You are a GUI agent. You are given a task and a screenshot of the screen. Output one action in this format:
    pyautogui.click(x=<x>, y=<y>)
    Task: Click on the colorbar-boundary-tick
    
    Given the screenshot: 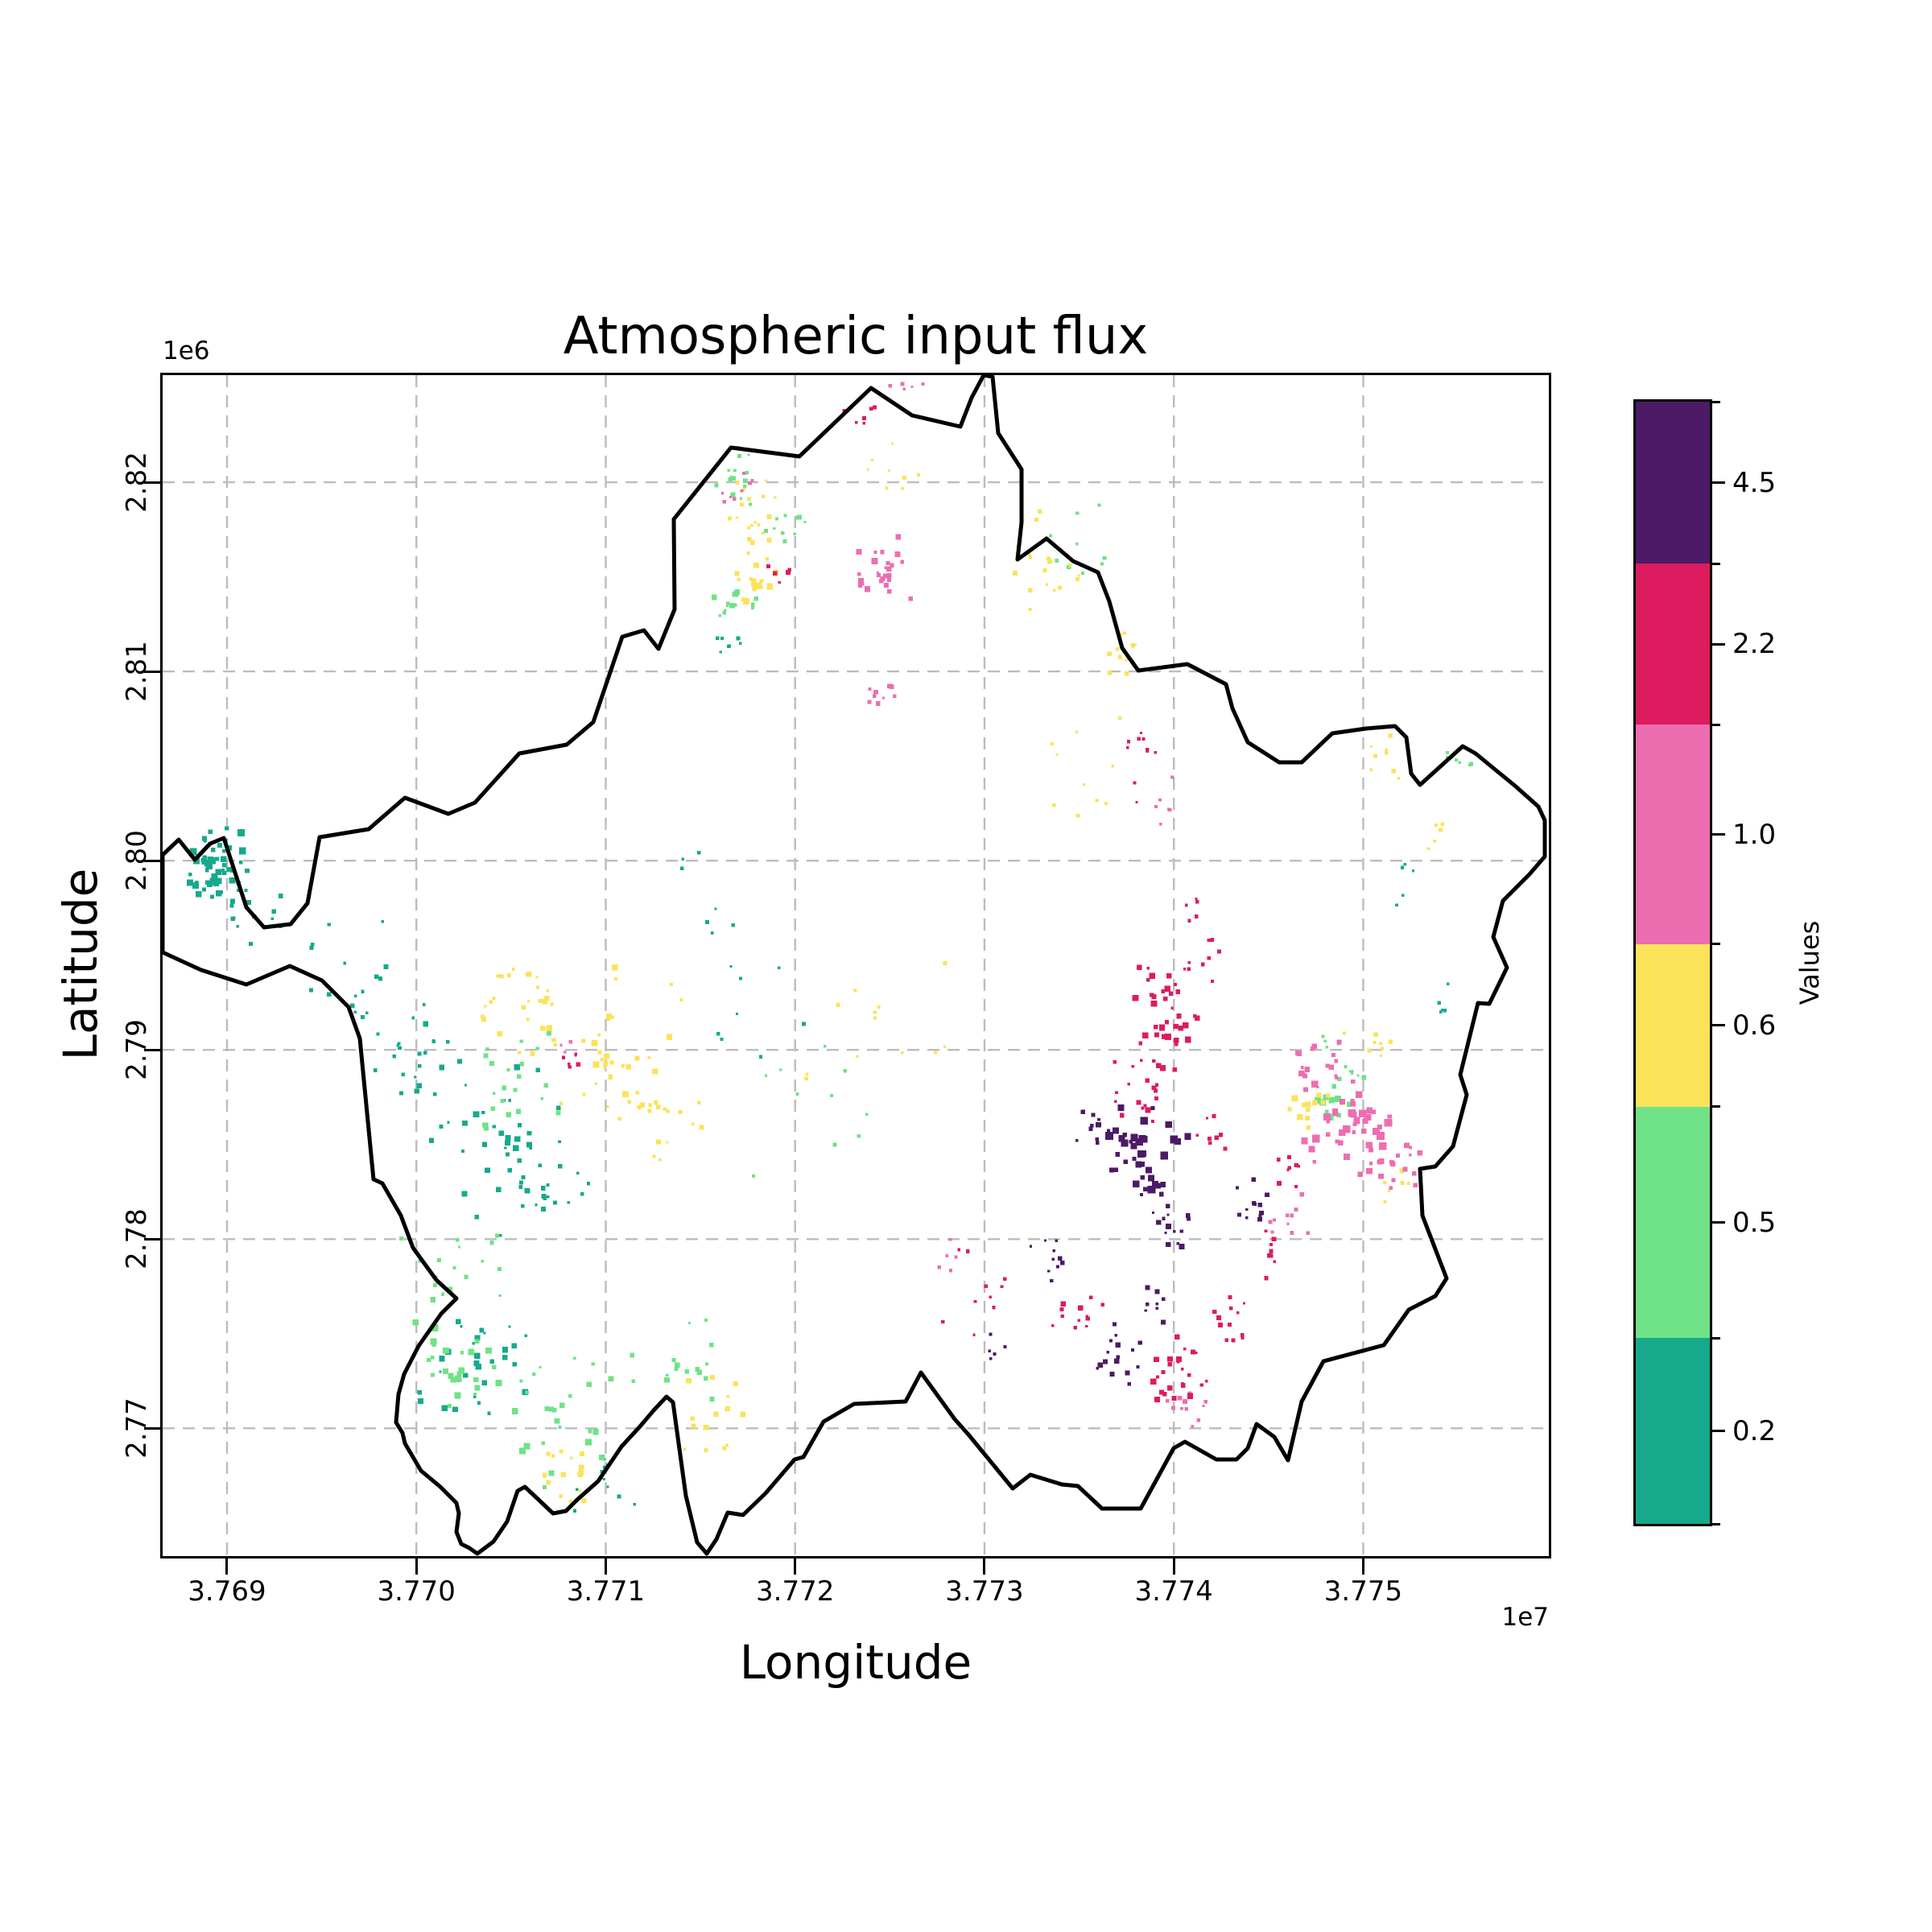 What is the action you would take?
    pyautogui.click(x=1716, y=1523)
    